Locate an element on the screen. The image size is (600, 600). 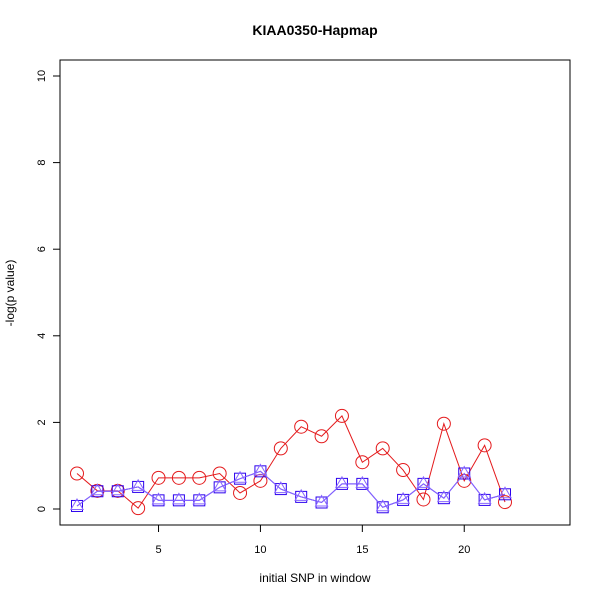
x-tick-label: 10 is located at coordinates (260, 550).